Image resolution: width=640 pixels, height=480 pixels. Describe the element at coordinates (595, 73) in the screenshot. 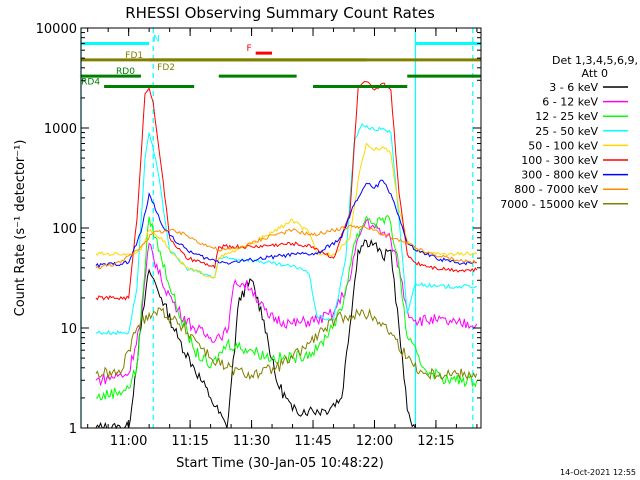

I see `legend-title-attenuator: Att 0` at that location.